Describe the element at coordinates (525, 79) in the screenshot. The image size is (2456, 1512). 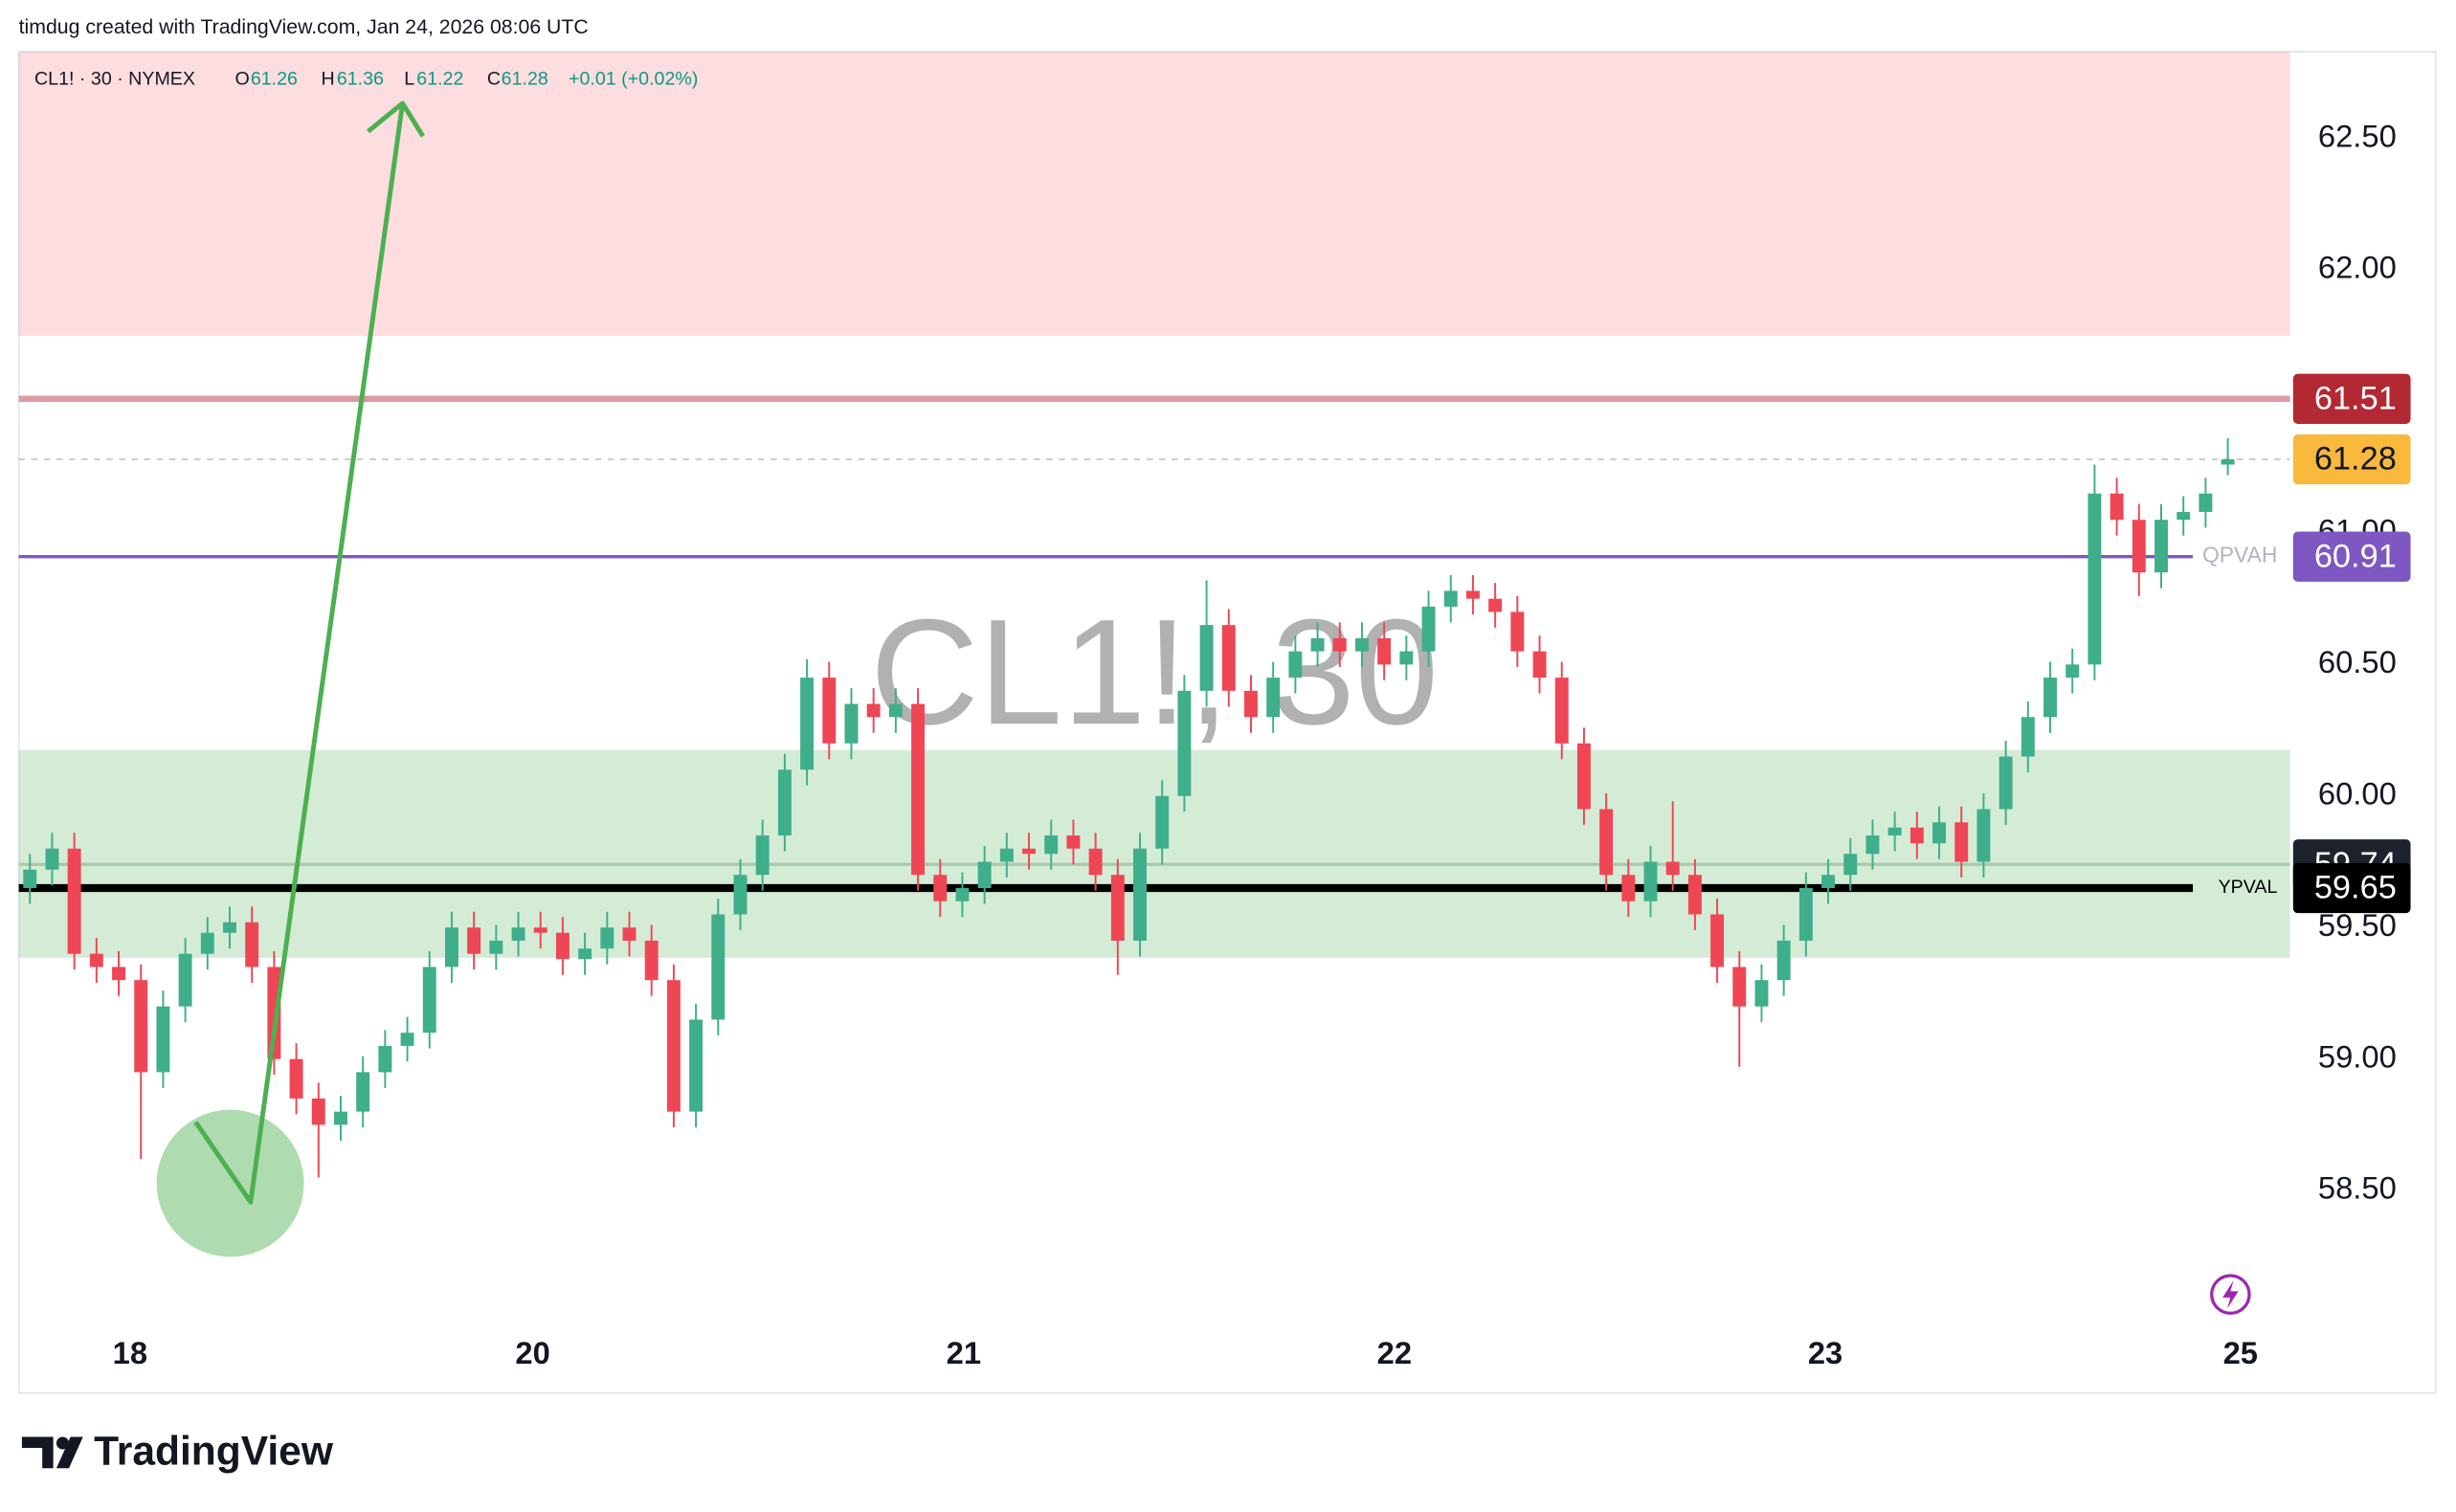
I see `legend-close: 61.28` at that location.